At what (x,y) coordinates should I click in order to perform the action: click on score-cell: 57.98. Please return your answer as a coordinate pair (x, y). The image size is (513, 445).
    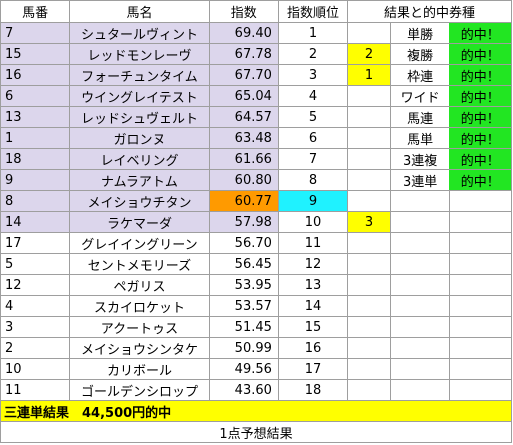
    Looking at the image, I should click on (243, 222).